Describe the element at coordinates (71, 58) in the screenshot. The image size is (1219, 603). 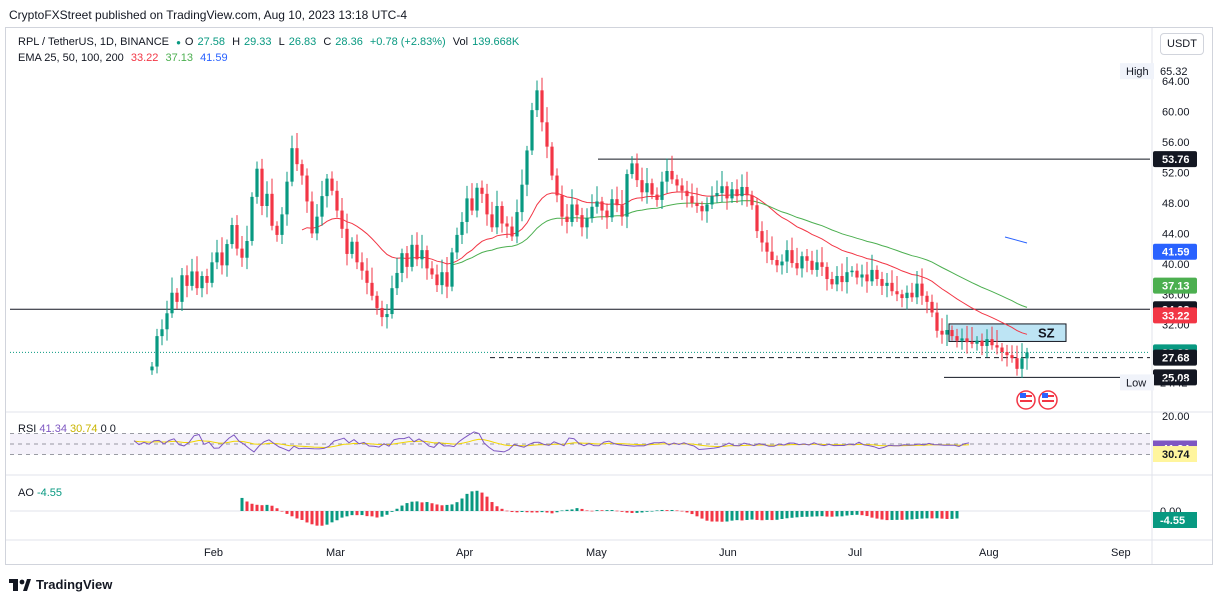
I see `ema-label: EMA 25, 50, 100, 200` at that location.